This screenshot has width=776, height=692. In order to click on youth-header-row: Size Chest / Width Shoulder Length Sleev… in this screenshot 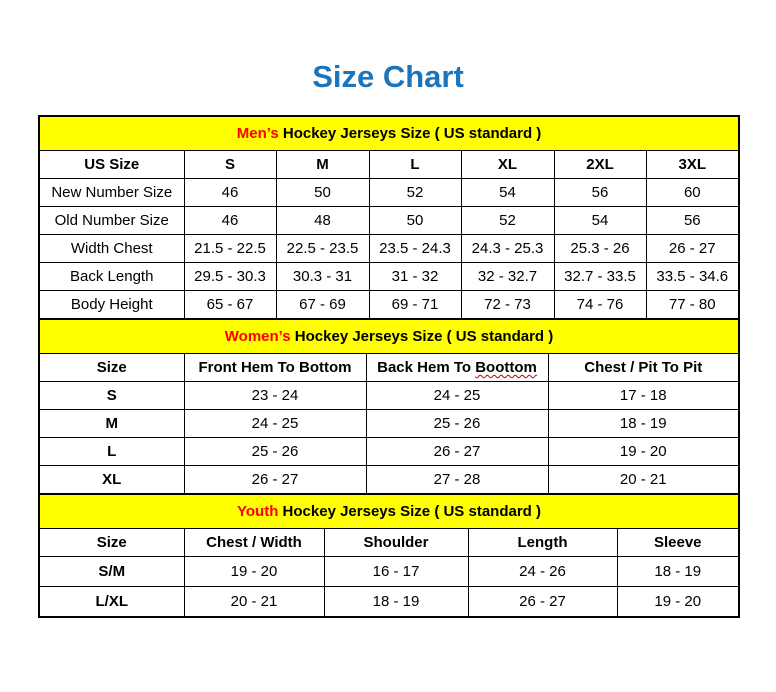, I will do `click(389, 543)`.